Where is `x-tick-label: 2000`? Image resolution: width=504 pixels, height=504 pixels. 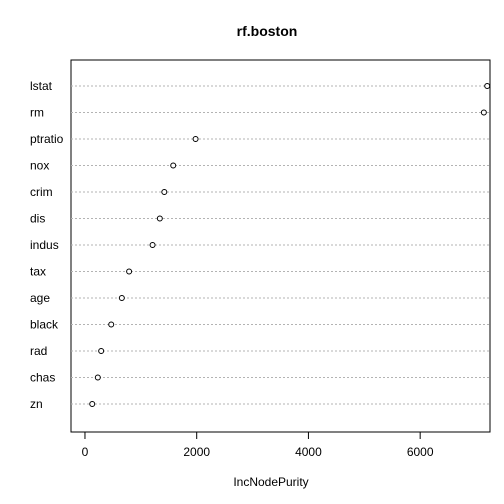 x-tick-label: 2000 is located at coordinates (196, 452).